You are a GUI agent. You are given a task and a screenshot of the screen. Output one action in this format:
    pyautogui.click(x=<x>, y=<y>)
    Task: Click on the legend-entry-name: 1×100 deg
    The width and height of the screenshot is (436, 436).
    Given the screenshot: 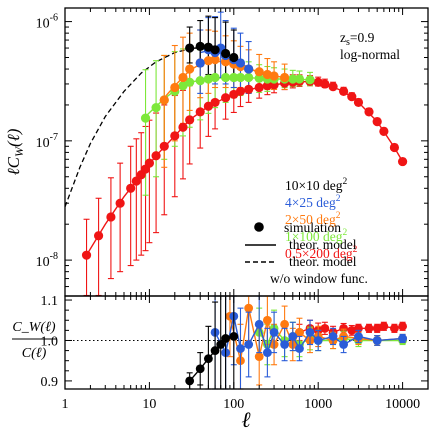 What is the action you would take?
    pyautogui.click(x=314, y=236)
    